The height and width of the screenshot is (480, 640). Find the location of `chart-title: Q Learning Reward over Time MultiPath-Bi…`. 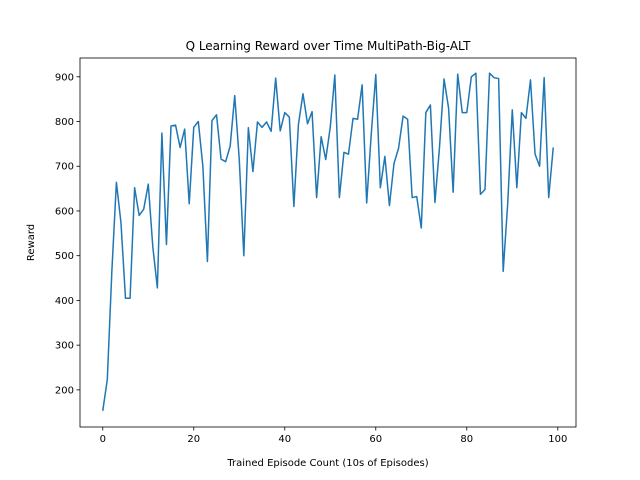

chart-title: Q Learning Reward over Time MultiPath-Bi… is located at coordinates (329, 46).